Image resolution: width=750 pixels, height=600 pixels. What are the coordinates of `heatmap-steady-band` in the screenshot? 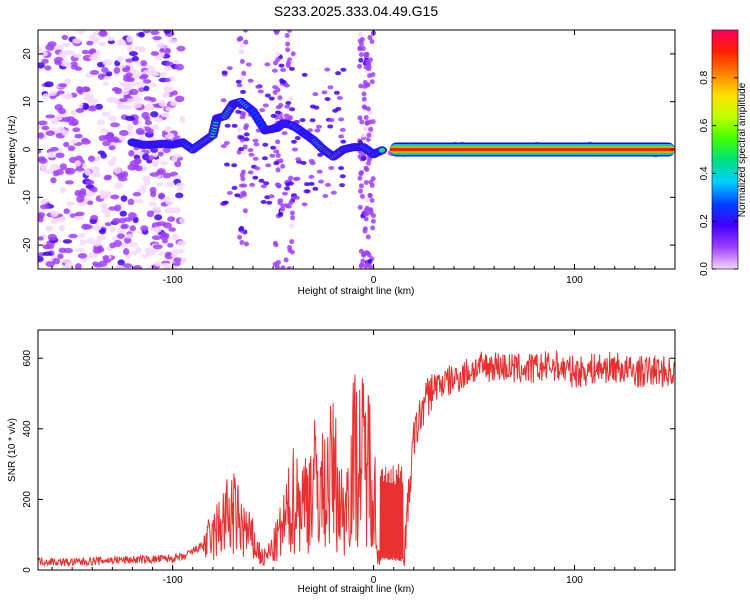 It's located at (532, 149).